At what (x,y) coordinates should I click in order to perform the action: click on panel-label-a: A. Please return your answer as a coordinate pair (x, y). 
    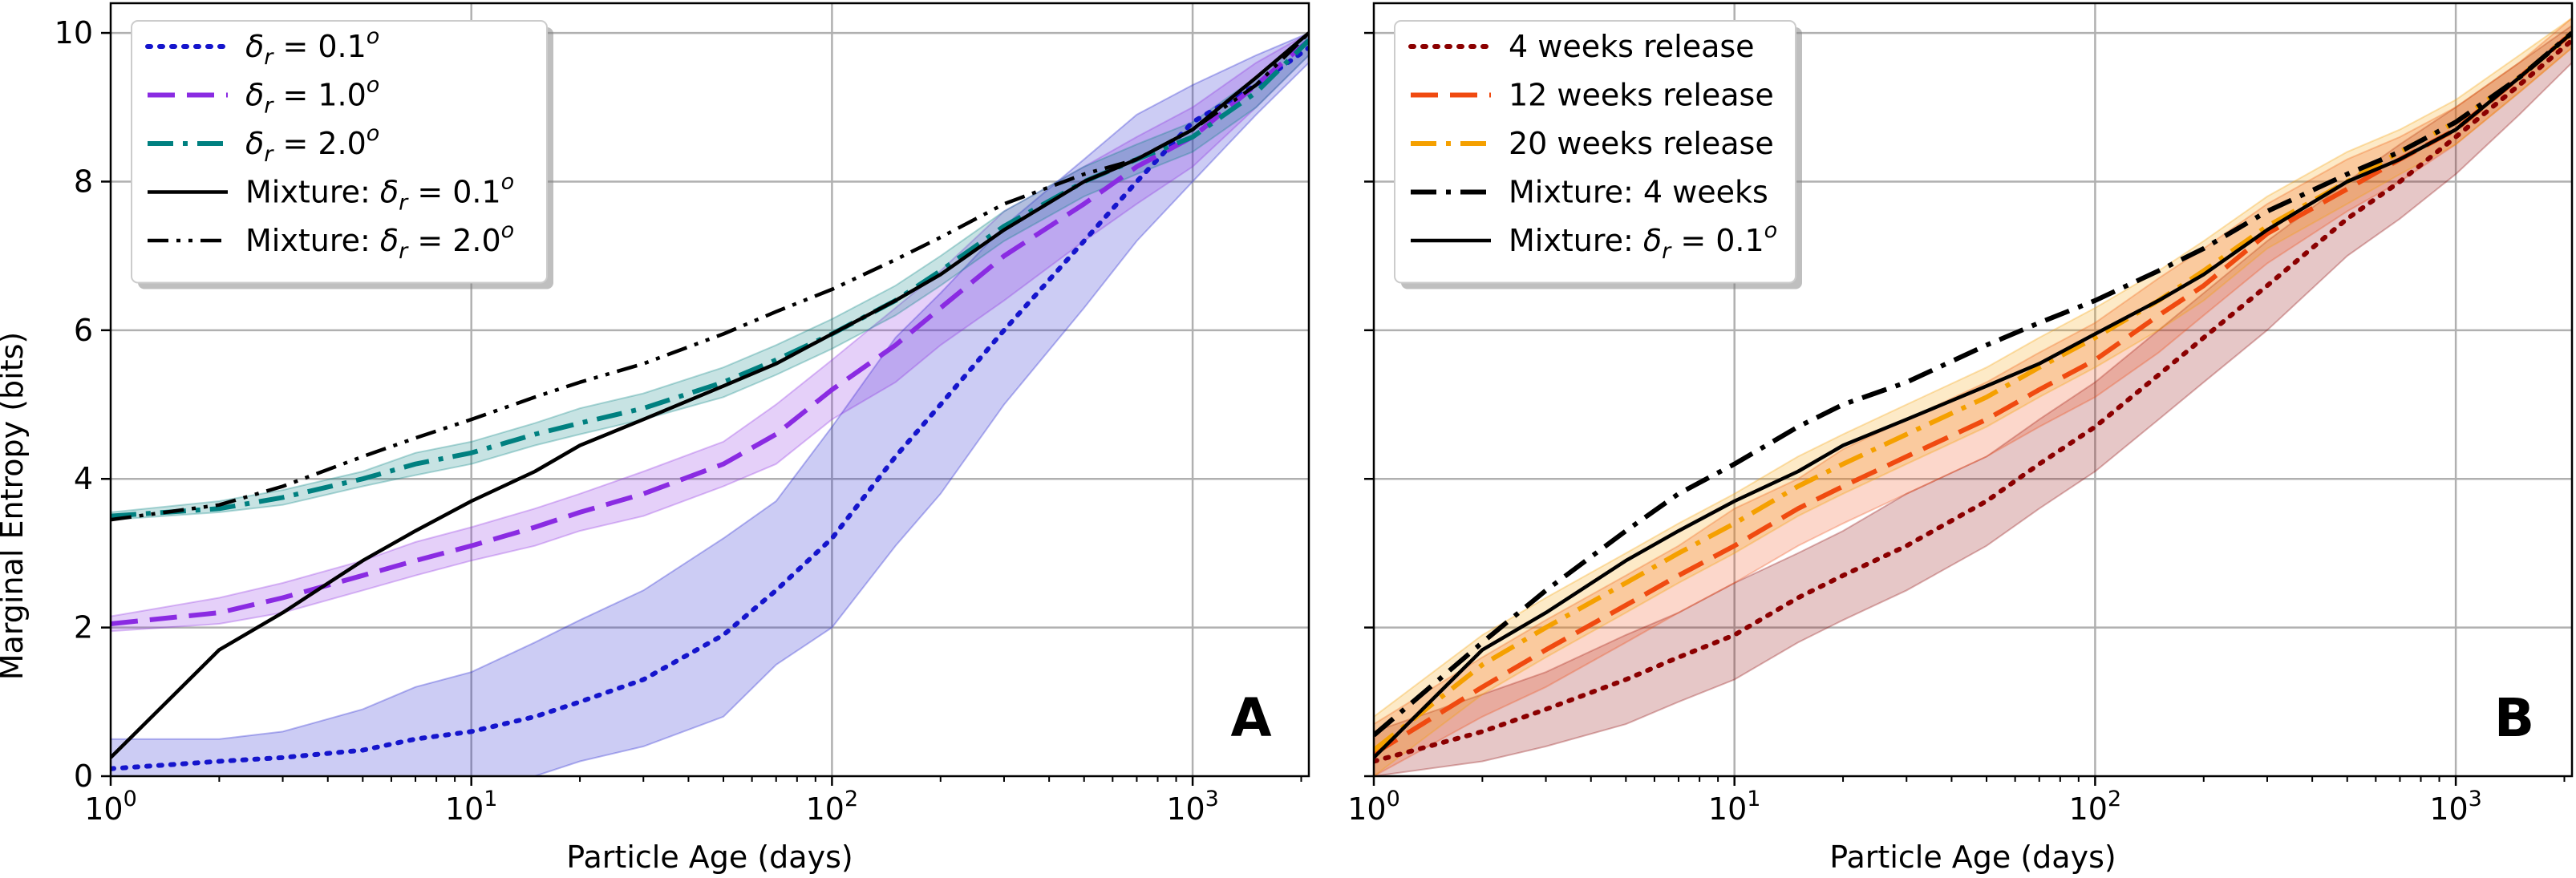
    Looking at the image, I should click on (1250, 718).